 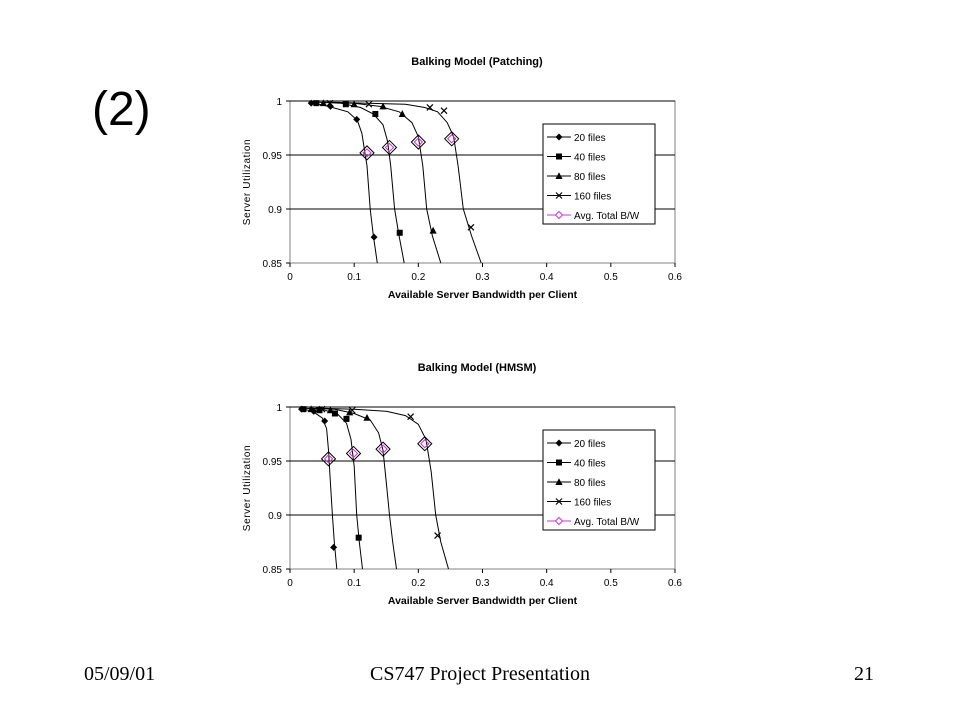 I want to click on legend-label: Avg. Total B/W, so click(x=607, y=216).